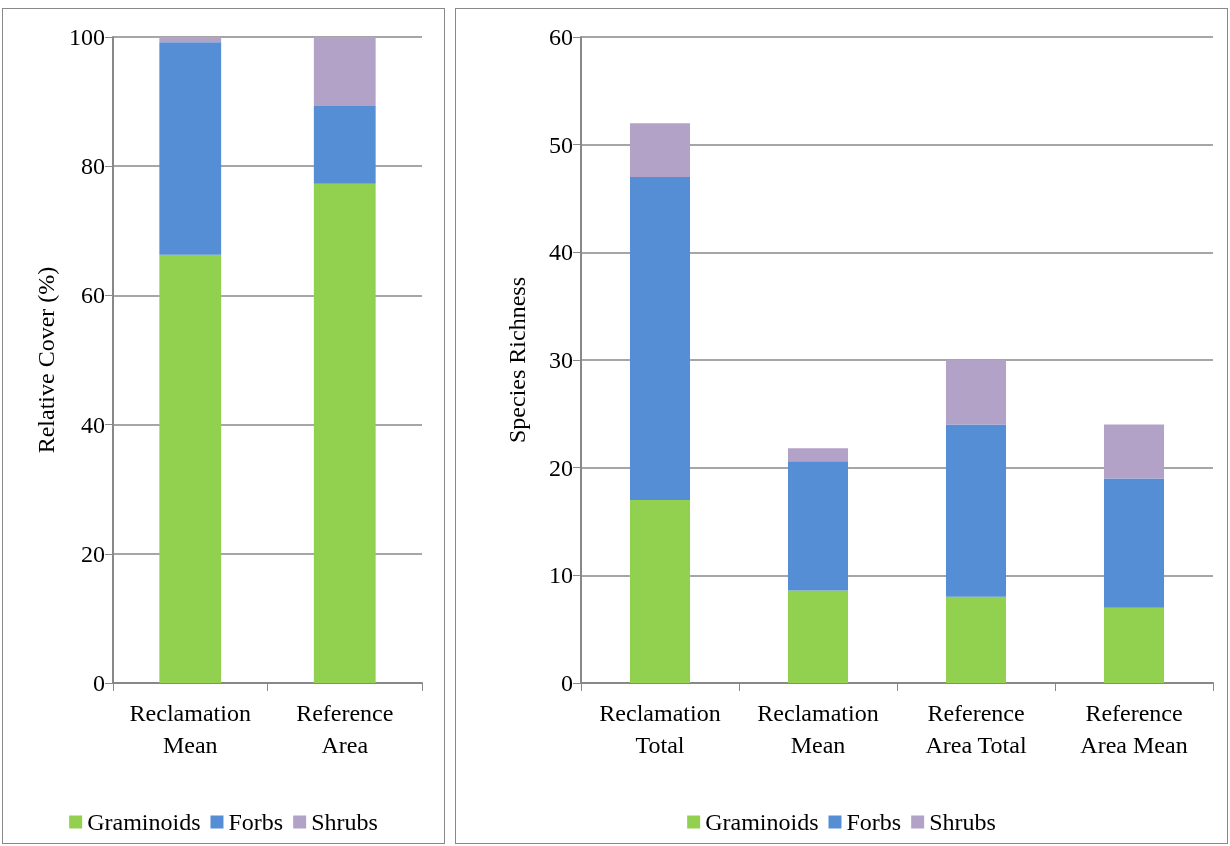  What do you see at coordinates (561, 144) in the screenshot?
I see `y-tick-label: 50` at bounding box center [561, 144].